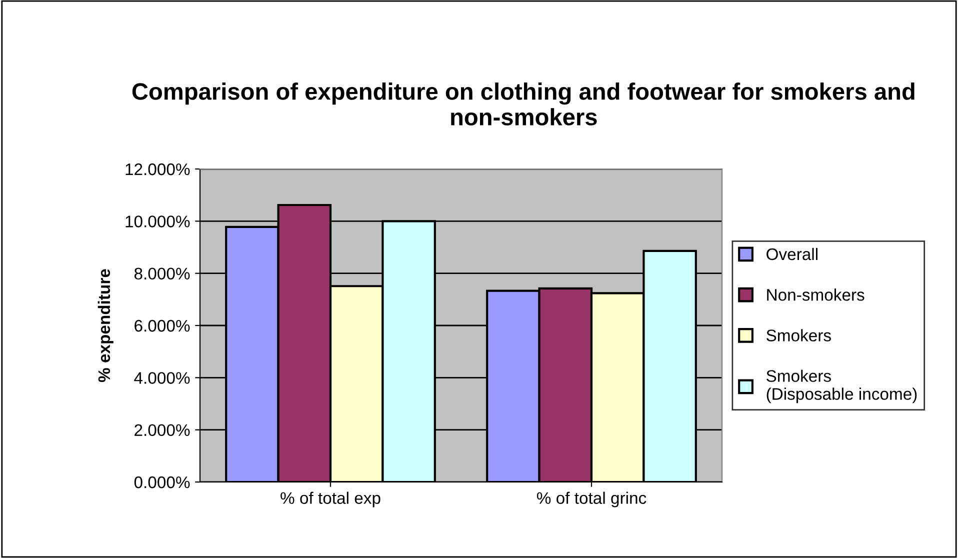  Describe the element at coordinates (815, 294) in the screenshot. I see `legend-label: Non-smokers` at that location.